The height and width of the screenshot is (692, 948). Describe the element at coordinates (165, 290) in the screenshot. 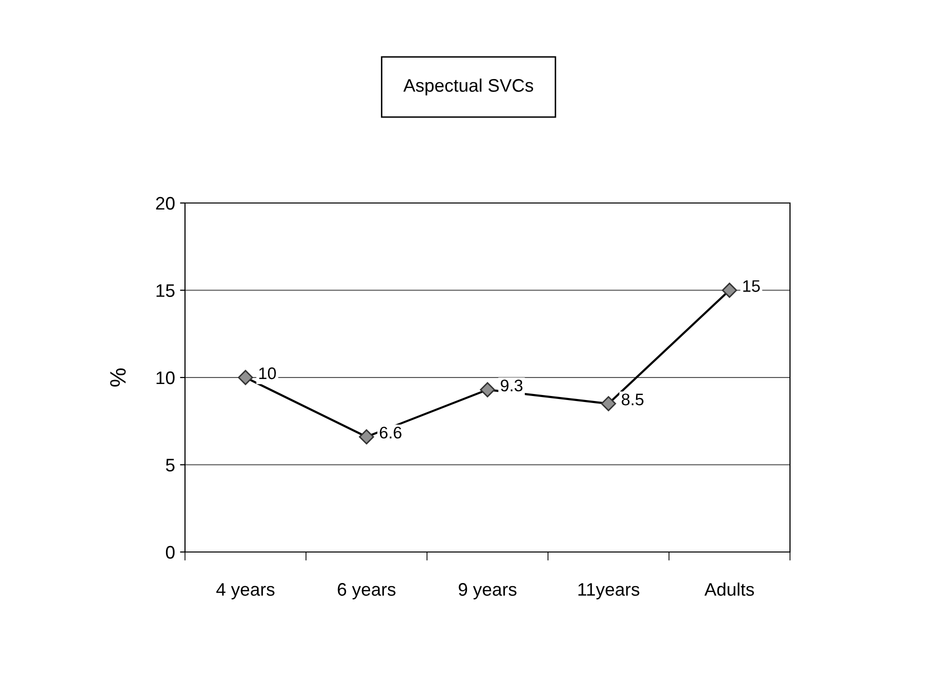

I see `y-tick-label: 15` at that location.